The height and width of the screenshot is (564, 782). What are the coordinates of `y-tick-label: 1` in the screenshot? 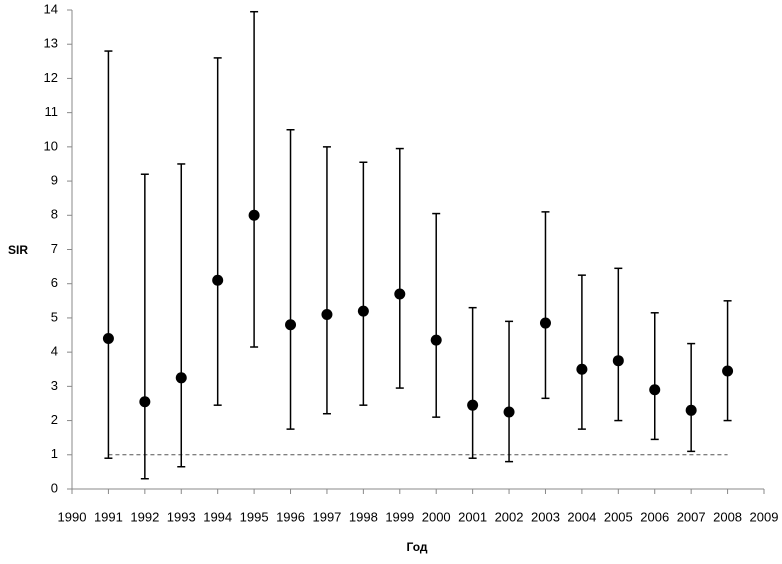 It's located at (54, 453).